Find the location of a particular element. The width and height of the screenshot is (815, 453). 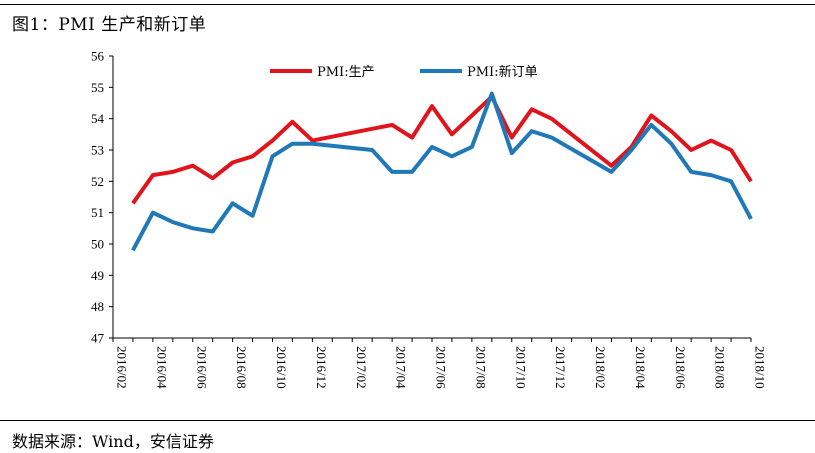

x-tick-label: 2017/06 is located at coordinates (441, 367).